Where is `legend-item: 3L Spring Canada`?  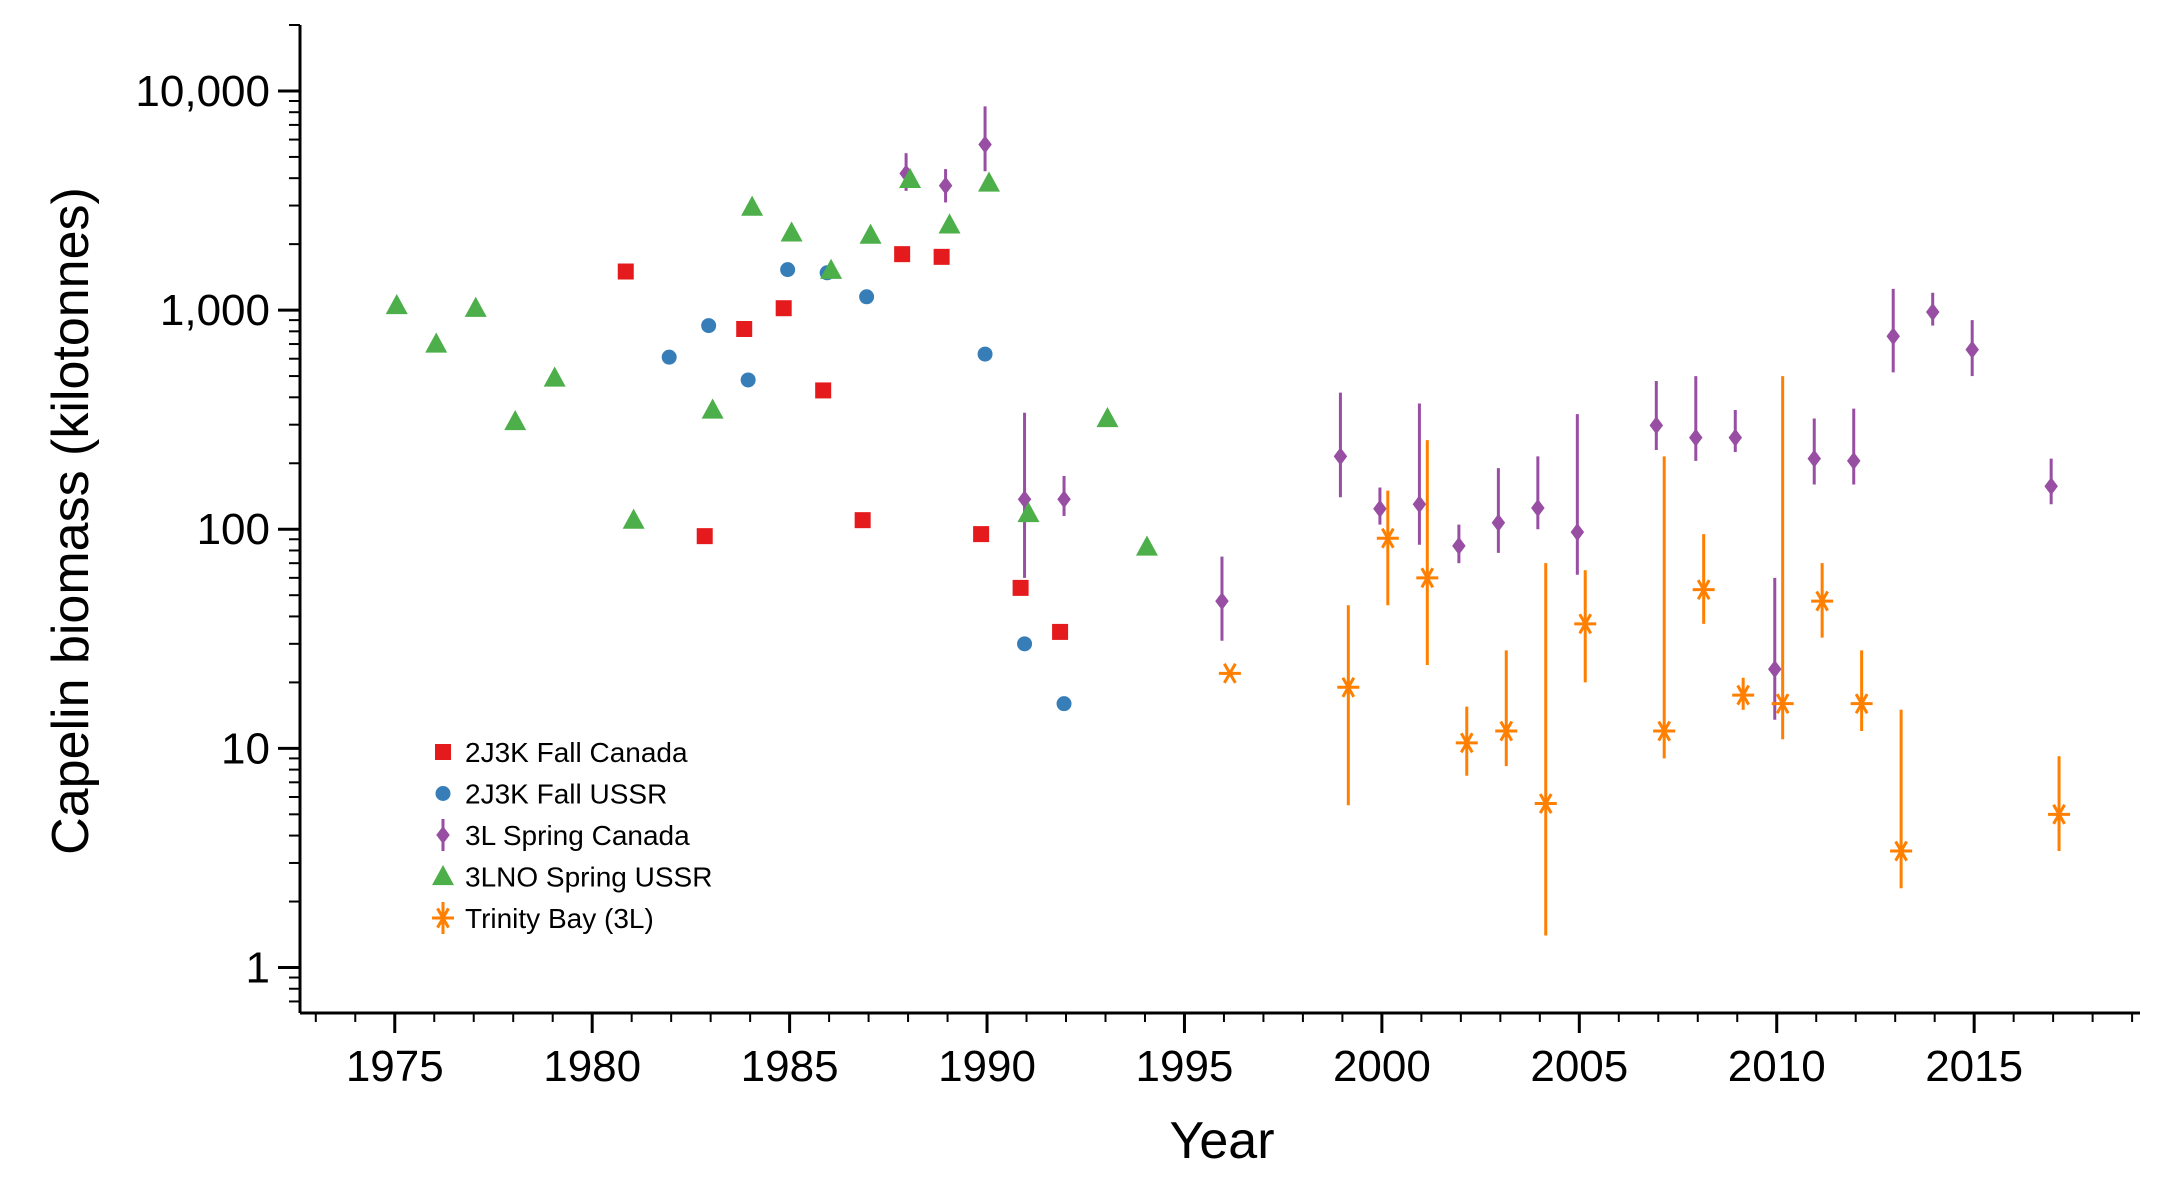
legend-item: 3L Spring Canada is located at coordinates (563, 835).